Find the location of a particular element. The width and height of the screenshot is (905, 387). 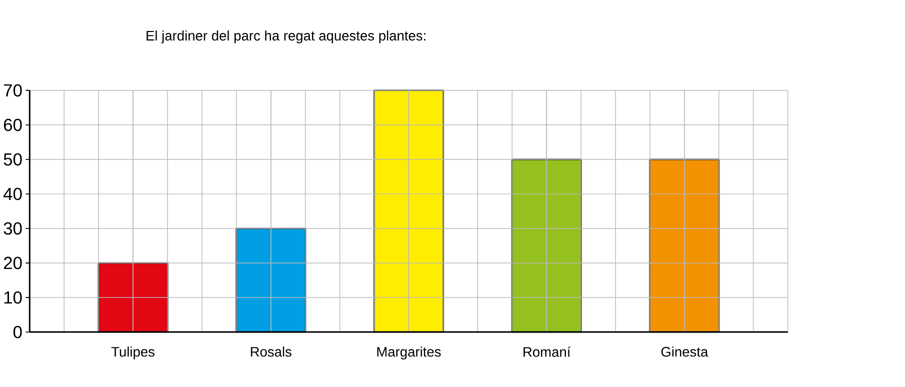

chart-title: El jardiner del parc ha regat aquestes plantes: is located at coordinates (286, 37).